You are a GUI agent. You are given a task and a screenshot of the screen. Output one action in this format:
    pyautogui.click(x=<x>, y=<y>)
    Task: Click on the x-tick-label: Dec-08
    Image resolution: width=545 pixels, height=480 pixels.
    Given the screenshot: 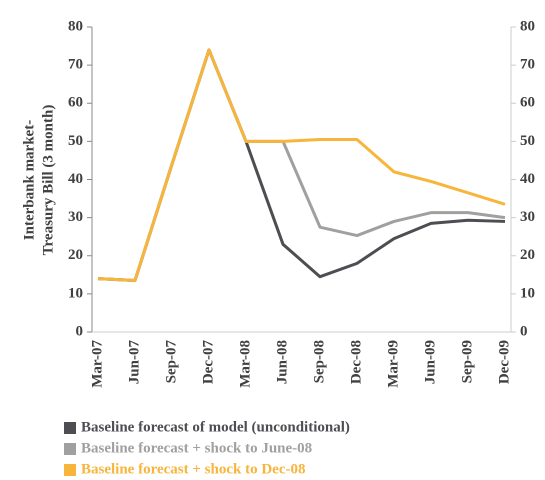 What is the action you would take?
    pyautogui.click(x=356, y=362)
    